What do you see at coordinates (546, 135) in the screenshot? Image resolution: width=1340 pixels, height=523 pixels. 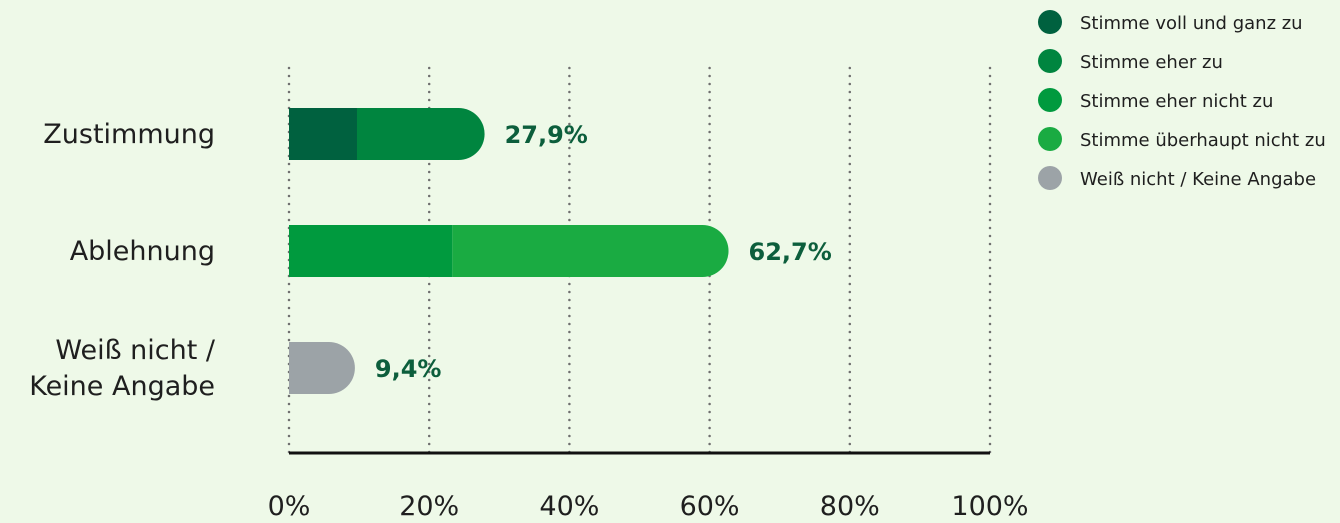 I see `value-label: 27,9%` at bounding box center [546, 135].